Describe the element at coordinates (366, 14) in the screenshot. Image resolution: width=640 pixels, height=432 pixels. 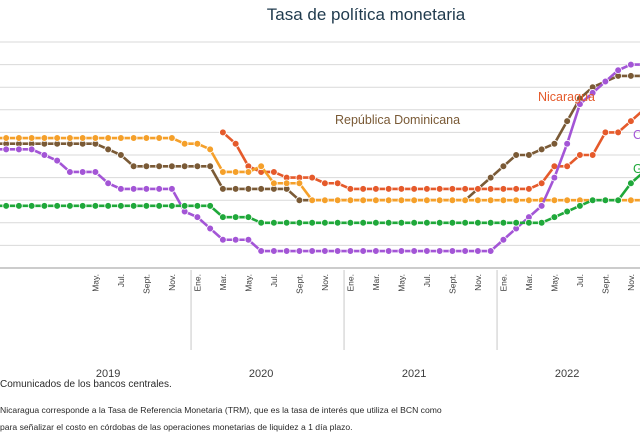
I see `chart-title: Tasa de política monetaria` at that location.